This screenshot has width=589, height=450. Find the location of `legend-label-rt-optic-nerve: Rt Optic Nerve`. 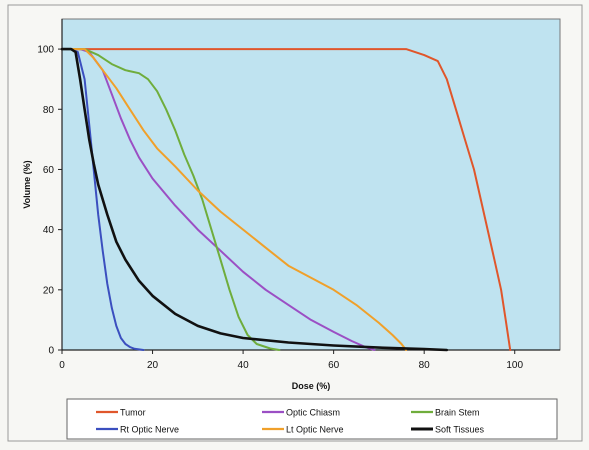

legend-label-rt-optic-nerve: Rt Optic Nerve is located at coordinates (149, 430).